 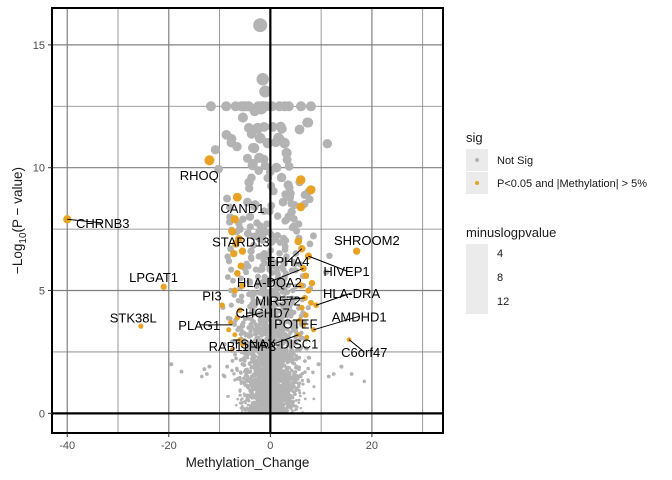 What do you see at coordinates (351, 293) in the screenshot?
I see `gene-label: HLA-DRA` at bounding box center [351, 293].